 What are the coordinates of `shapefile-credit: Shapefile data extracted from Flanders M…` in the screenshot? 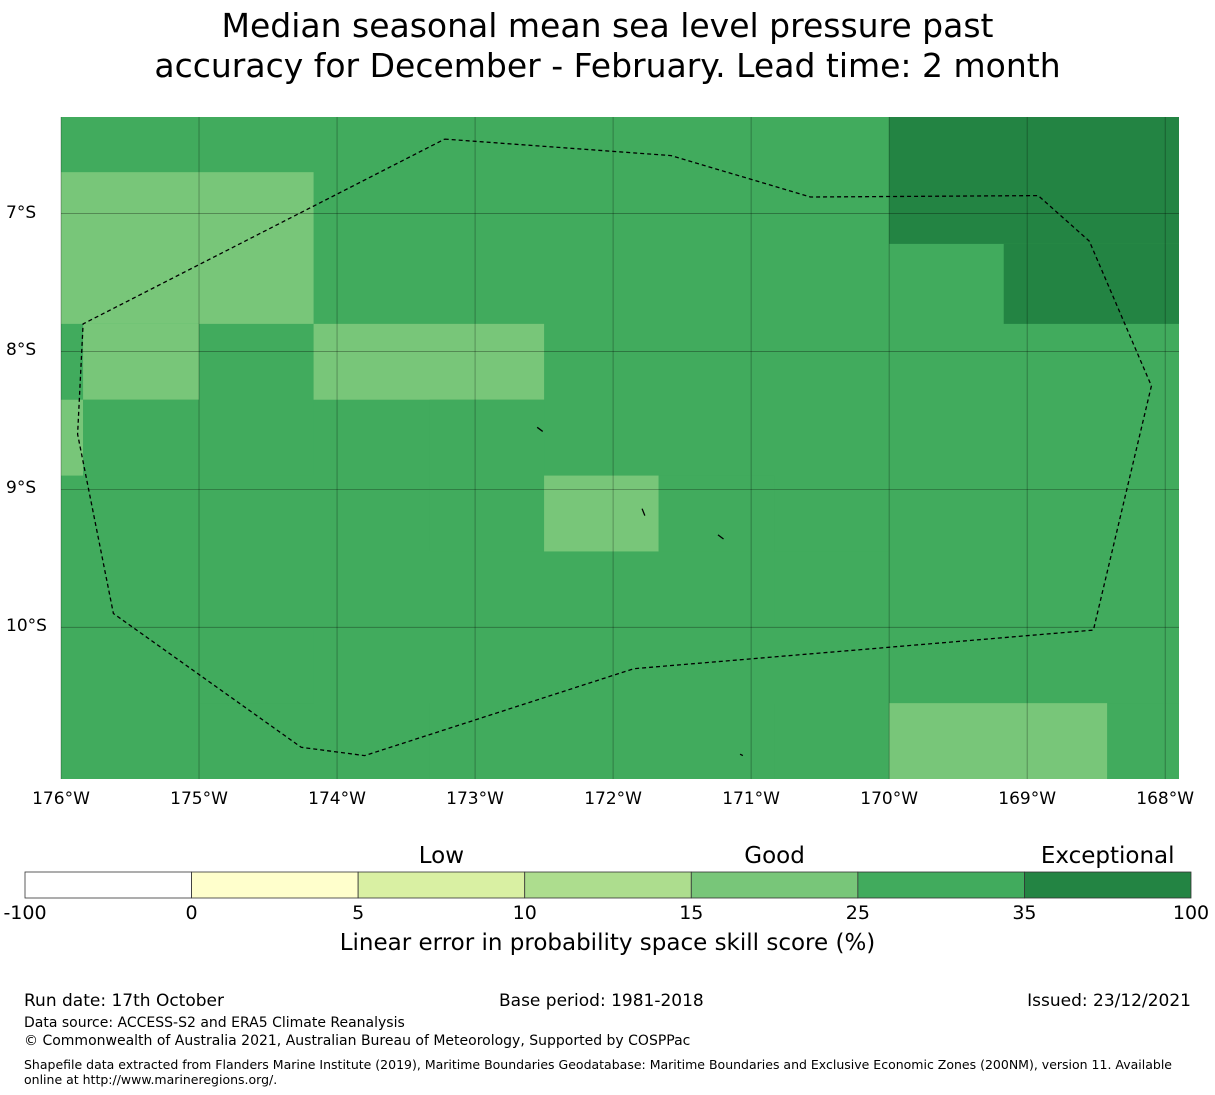 It's located at (598, 1072).